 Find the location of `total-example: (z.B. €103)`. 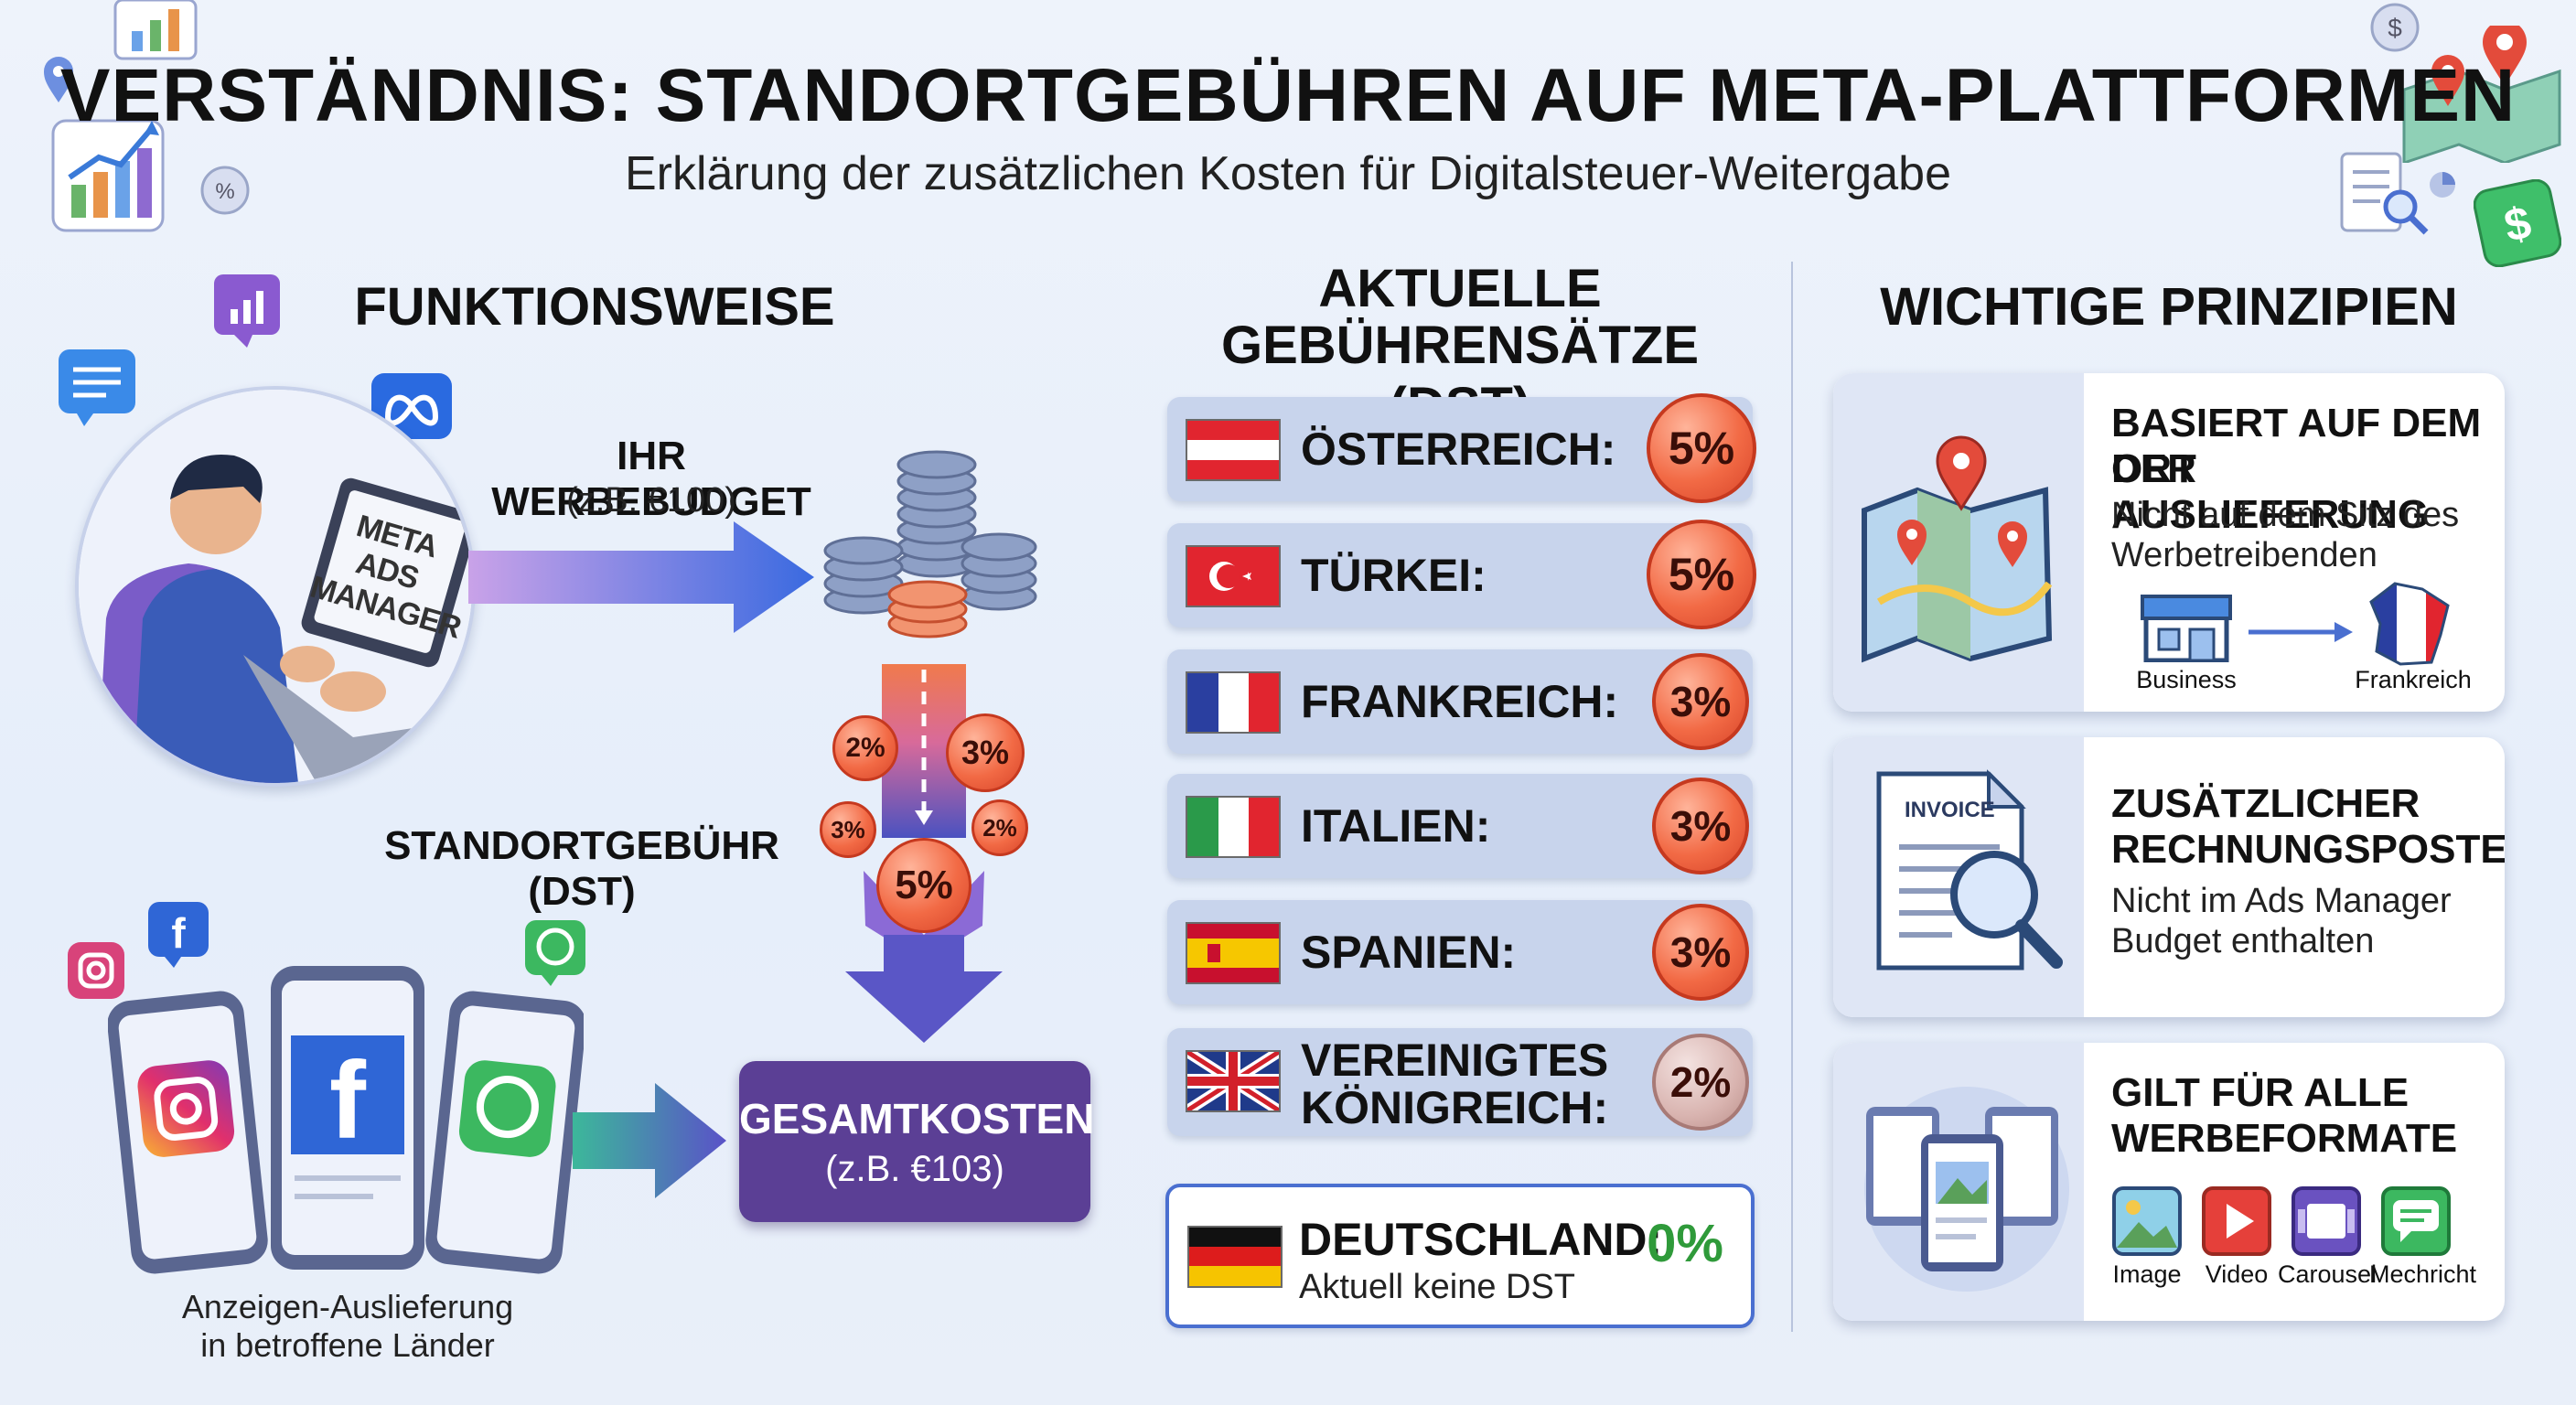

total-example: (z.B. €103) is located at coordinates (914, 1169).